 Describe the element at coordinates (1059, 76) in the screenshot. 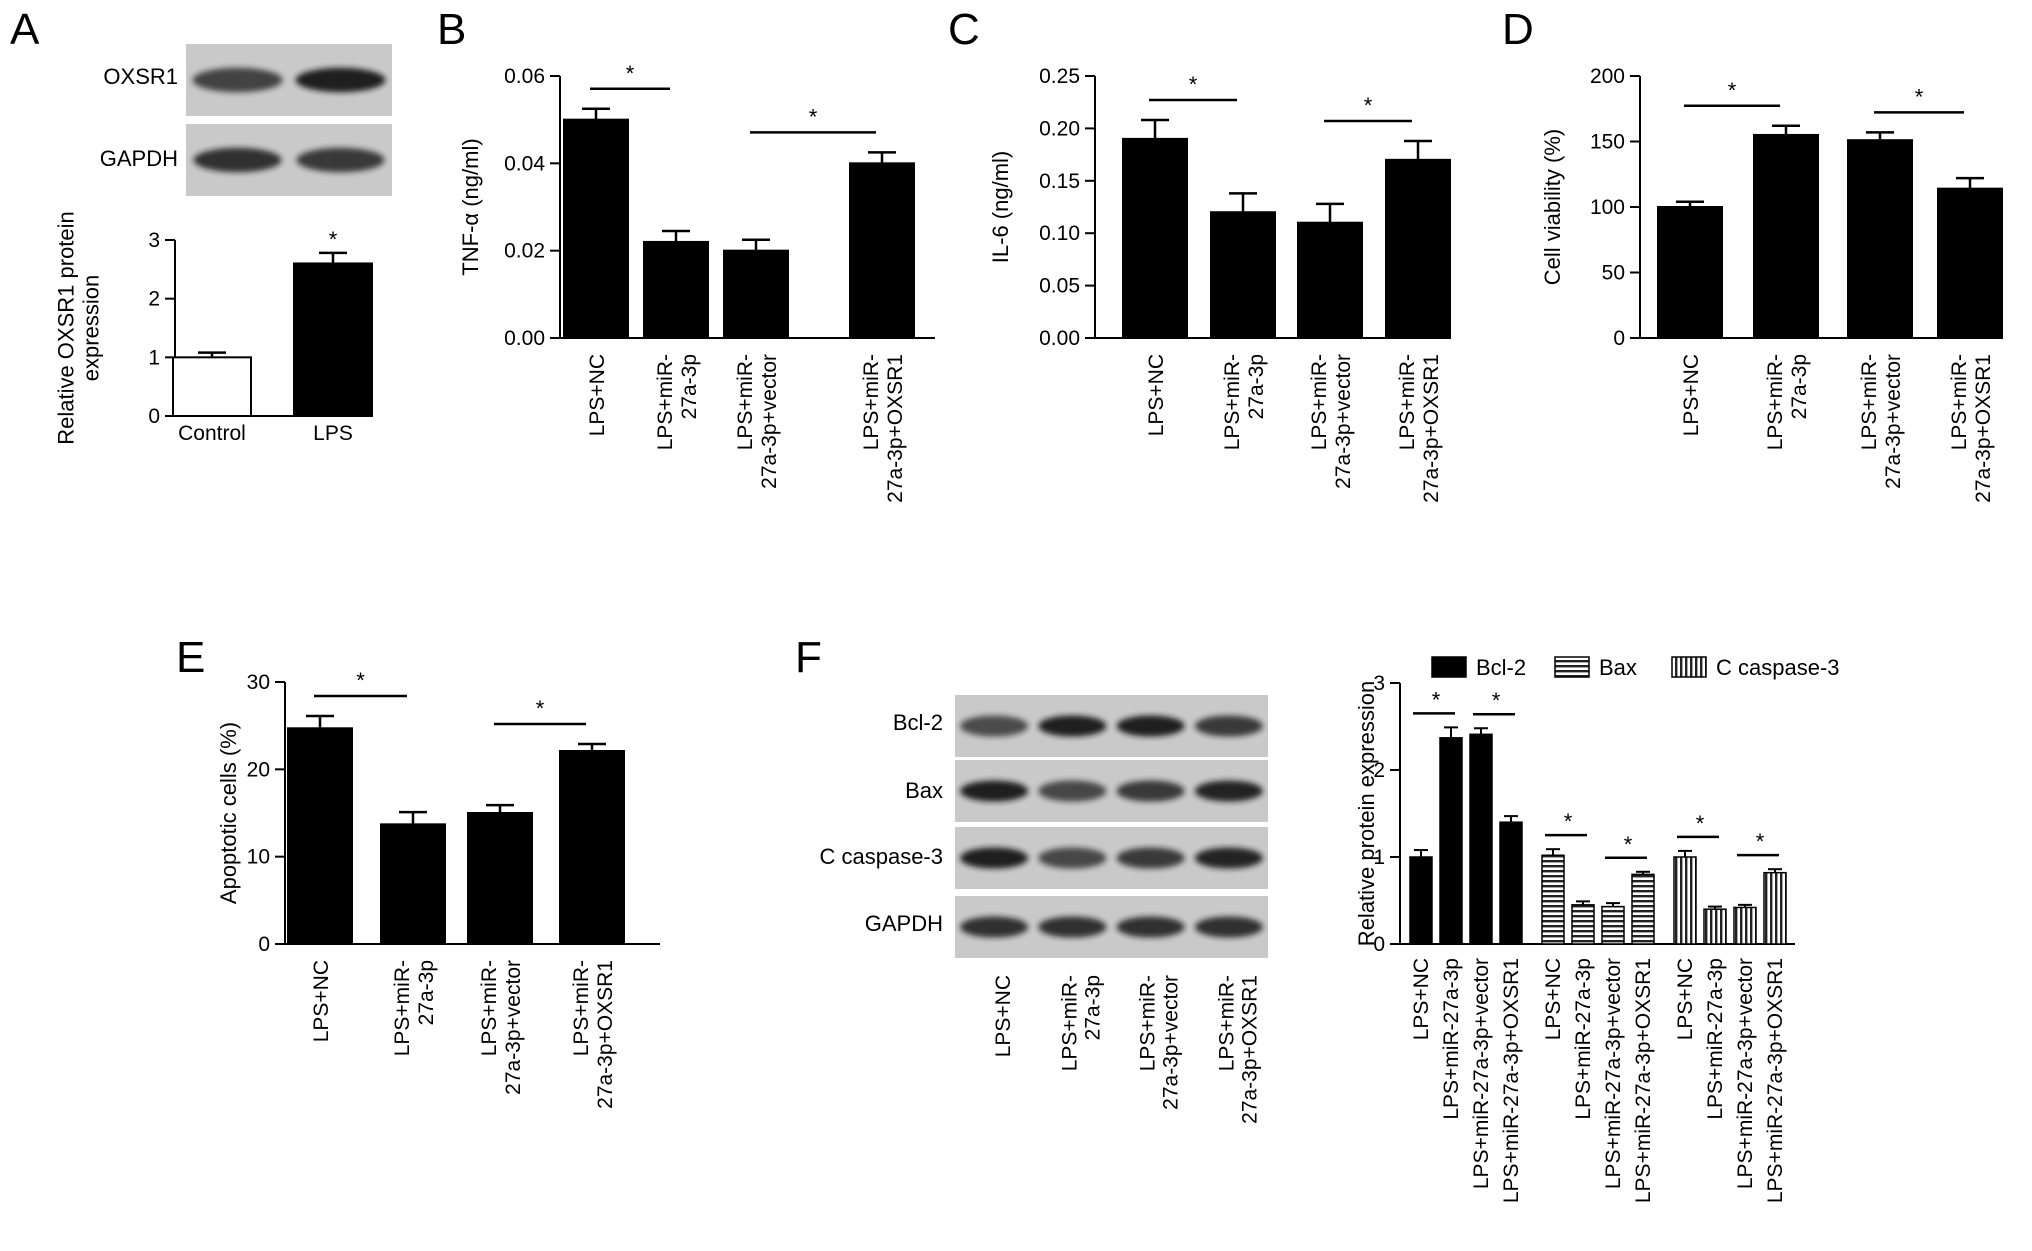

I see `y-tick-label: 0.25` at that location.